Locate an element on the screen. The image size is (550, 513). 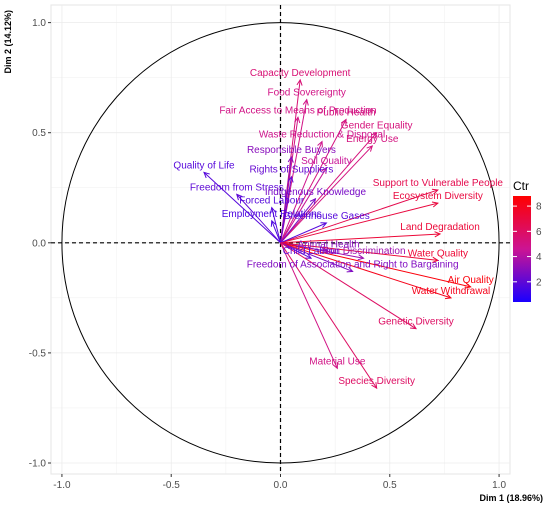
variable-label: Non Discrimination is located at coordinates (364, 251).